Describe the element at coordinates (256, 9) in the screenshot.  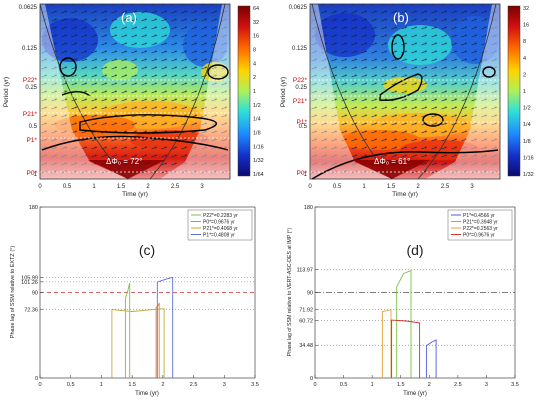
I see `colorbar-tick-label: 64` at that location.